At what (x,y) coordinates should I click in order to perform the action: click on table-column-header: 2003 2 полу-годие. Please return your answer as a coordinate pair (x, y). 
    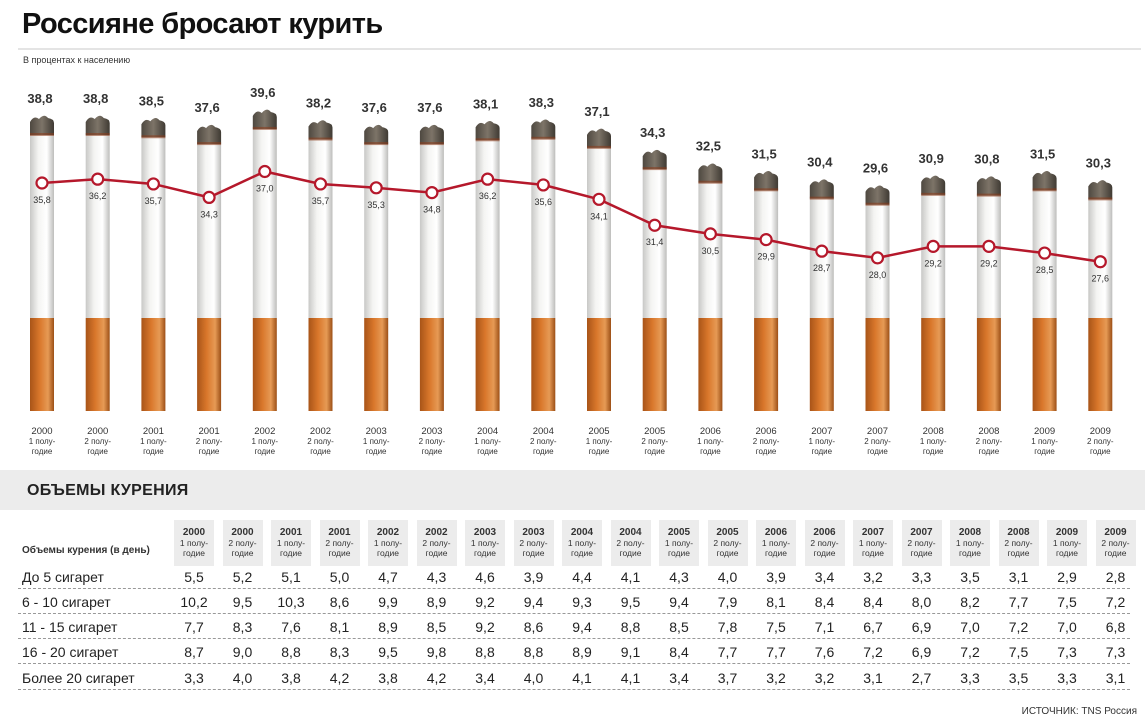
    Looking at the image, I should click on (533, 543).